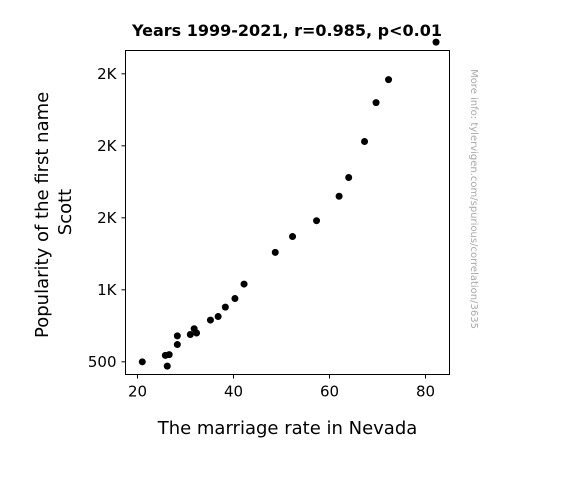 Image resolution: width=575 pixels, height=500 pixels. I want to click on y-axis-label: Popularity of the first name Scott, so click(54, 212).